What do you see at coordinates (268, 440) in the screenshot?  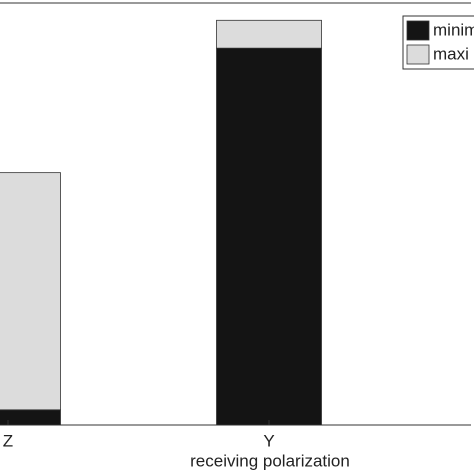 I see `x-tick-label: Y` at bounding box center [268, 440].